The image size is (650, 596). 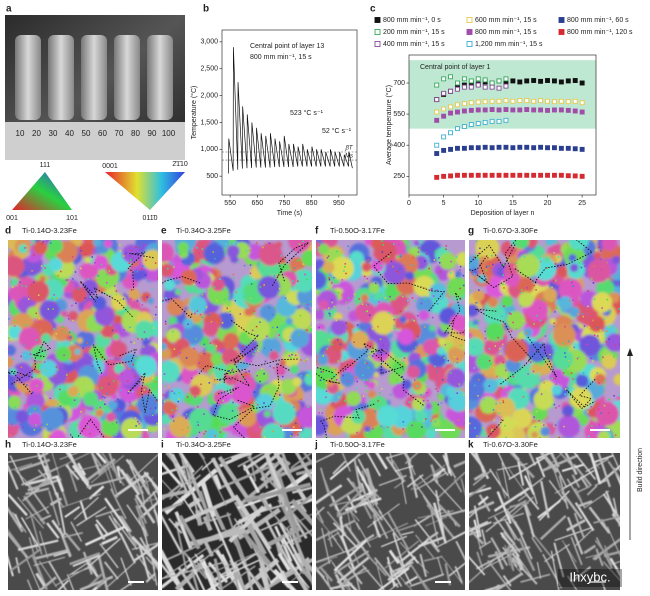 What do you see at coordinates (390, 339) in the screenshot?
I see `ebsd-grains` at bounding box center [390, 339].